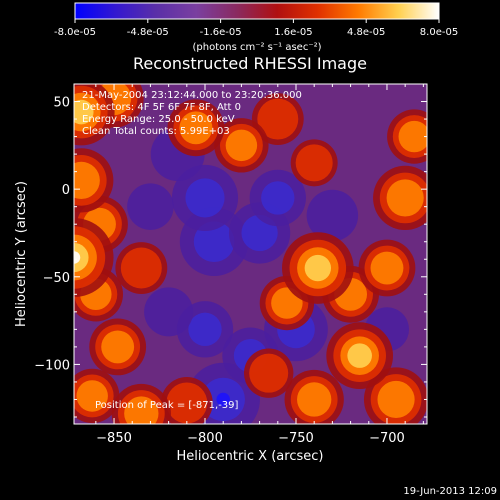 The width and height of the screenshot is (500, 500). I want to click on y-tick-label: 0, so click(66, 190).